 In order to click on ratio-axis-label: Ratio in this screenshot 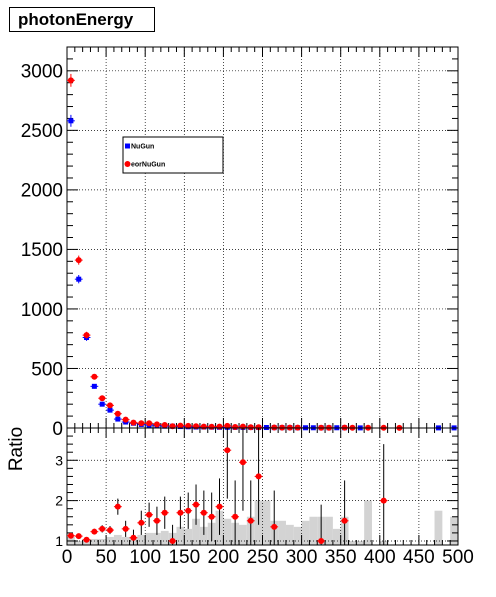, I will do `click(16, 449)`.